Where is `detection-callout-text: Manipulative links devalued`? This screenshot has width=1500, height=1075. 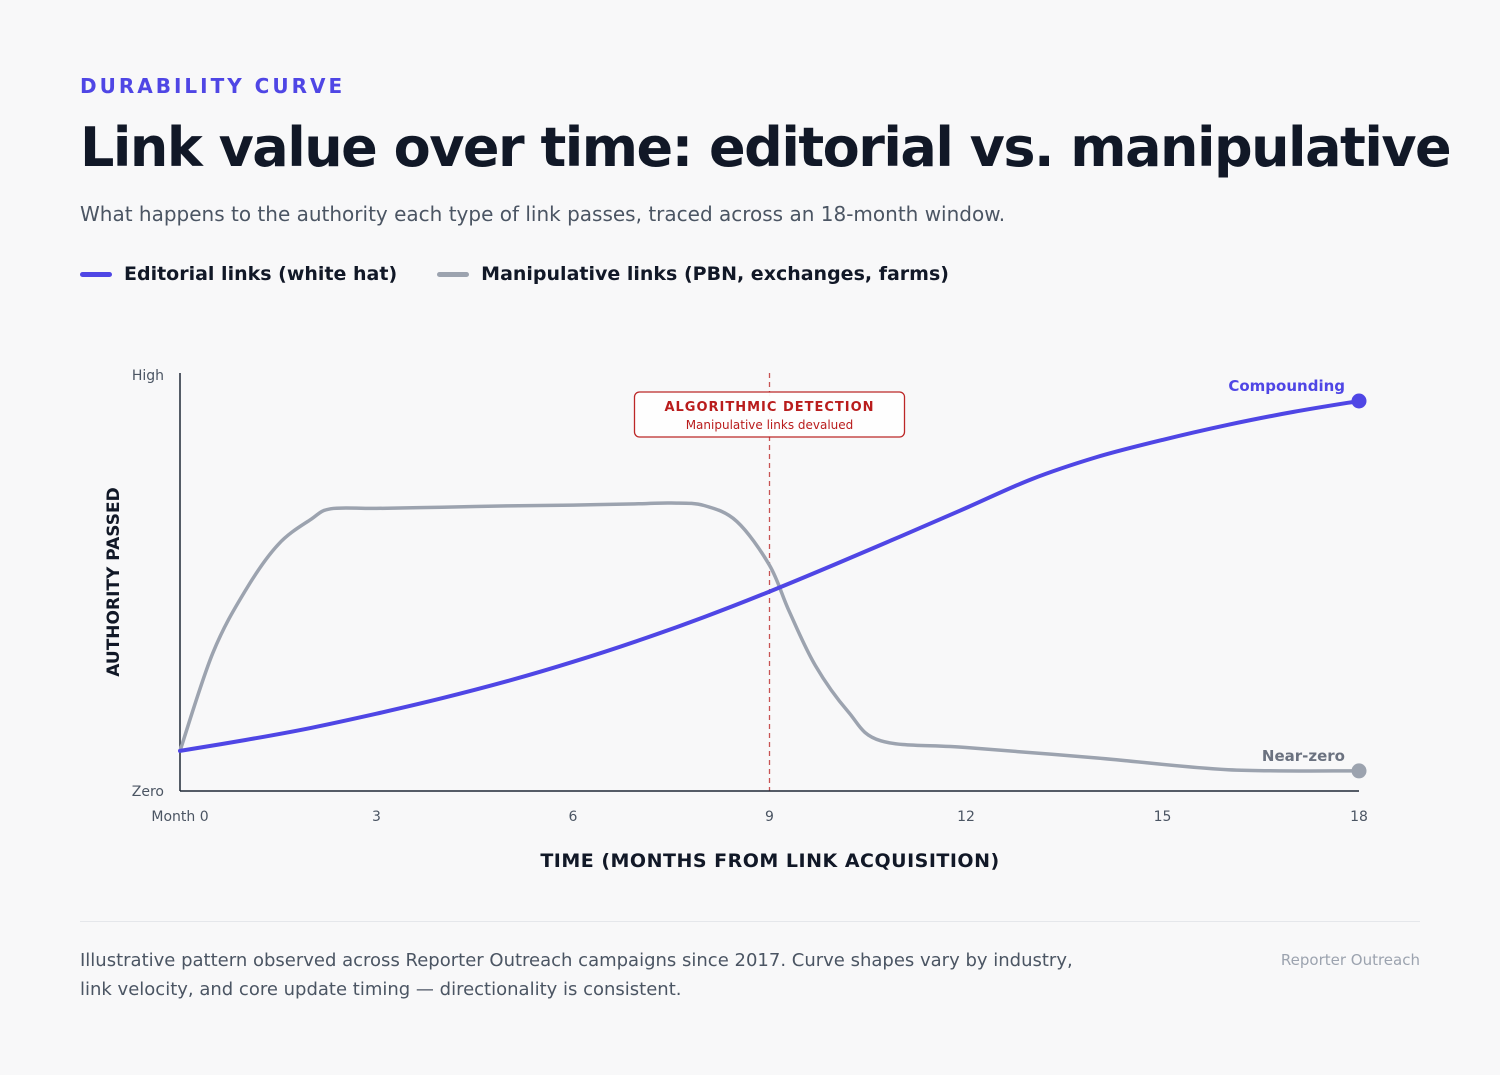 detection-callout-text: Manipulative links devalued is located at coordinates (770, 425).